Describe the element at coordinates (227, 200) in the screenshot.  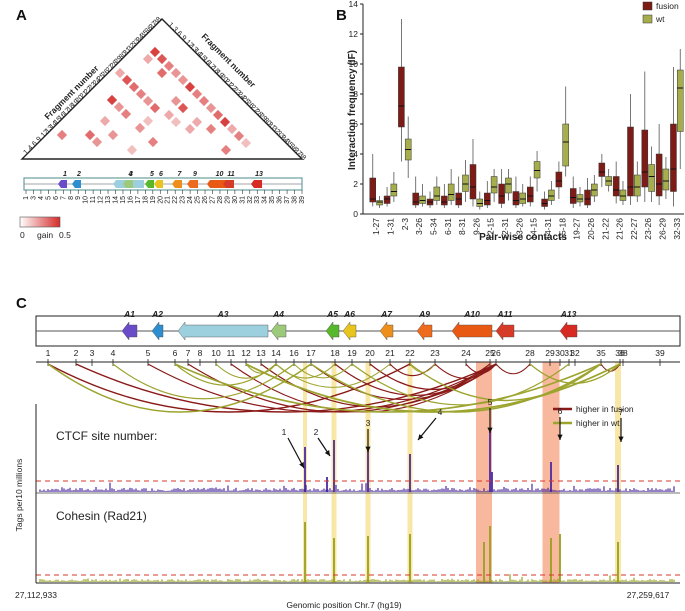
I see `map-tick-label: 29` at that location.